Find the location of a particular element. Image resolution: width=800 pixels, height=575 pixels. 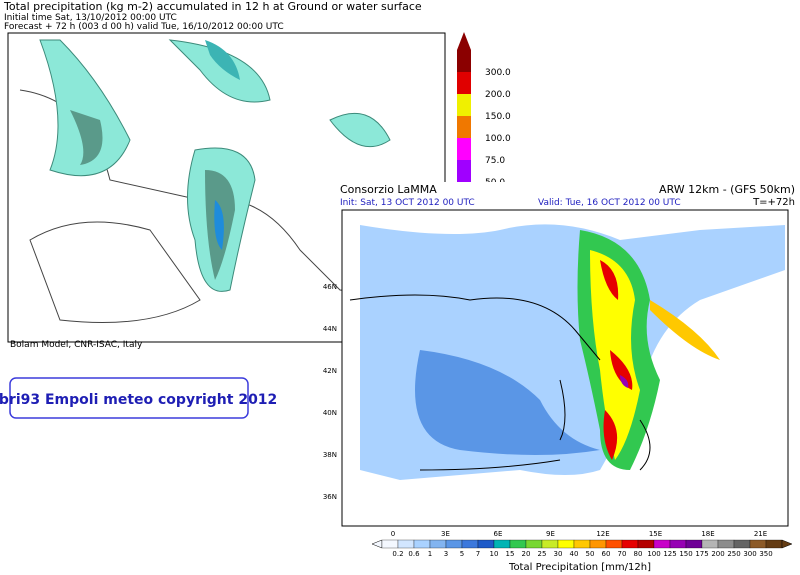

coastline is located at coordinates (500, 382).